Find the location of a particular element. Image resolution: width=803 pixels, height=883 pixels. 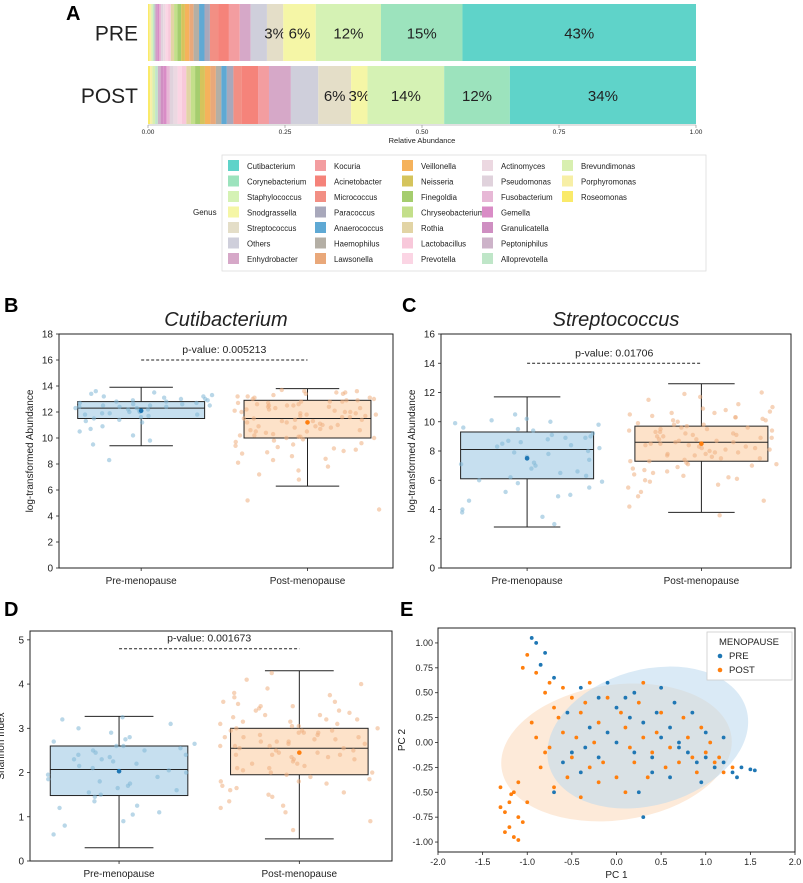

legend-entry: Kocuria is located at coordinates (347, 166).